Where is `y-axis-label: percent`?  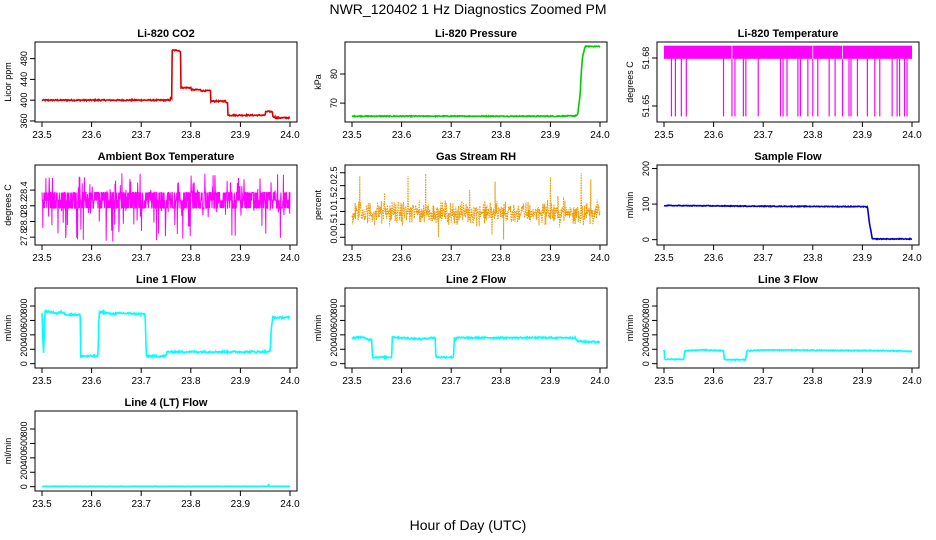
y-axis-label: percent is located at coordinates (318, 204).